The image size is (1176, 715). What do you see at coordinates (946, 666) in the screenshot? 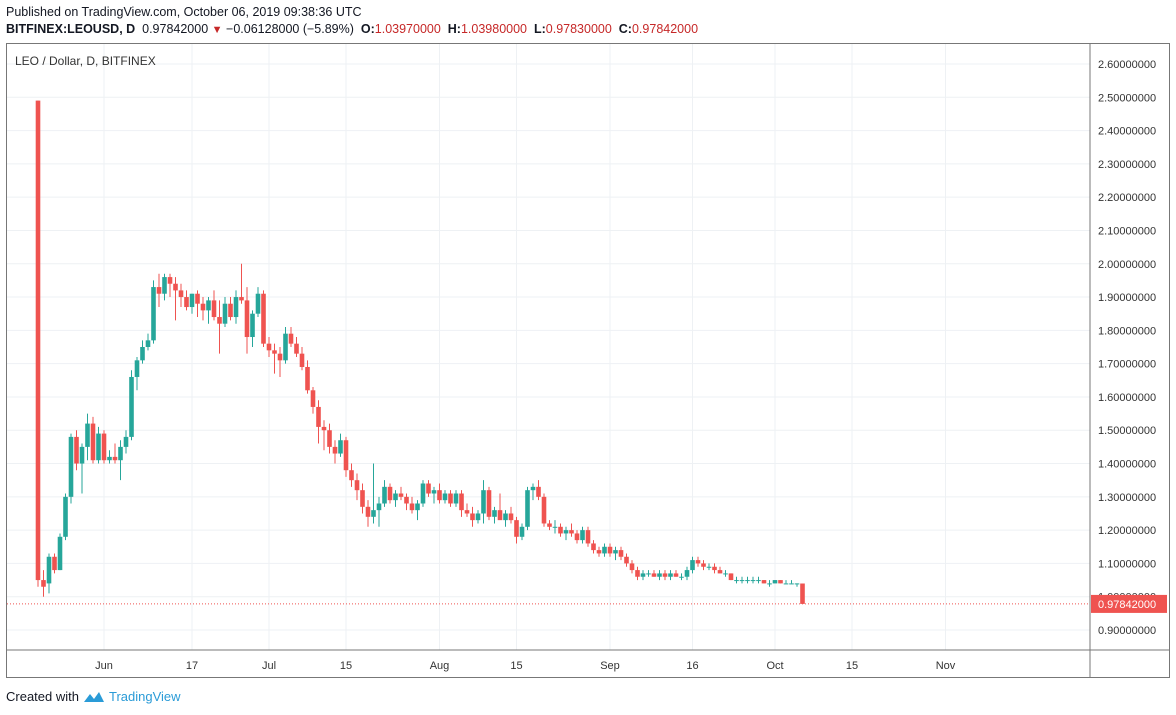
I see `x-tick-label: Nov` at bounding box center [946, 666].